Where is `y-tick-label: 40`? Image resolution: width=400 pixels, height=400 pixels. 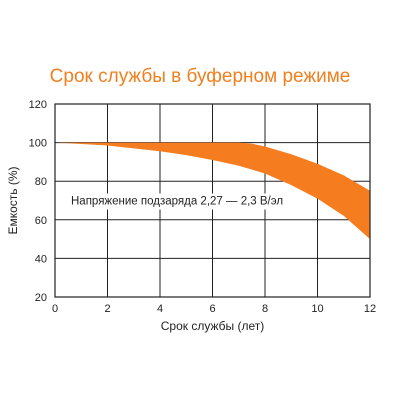 y-tick-label: 40 is located at coordinates (41, 259).